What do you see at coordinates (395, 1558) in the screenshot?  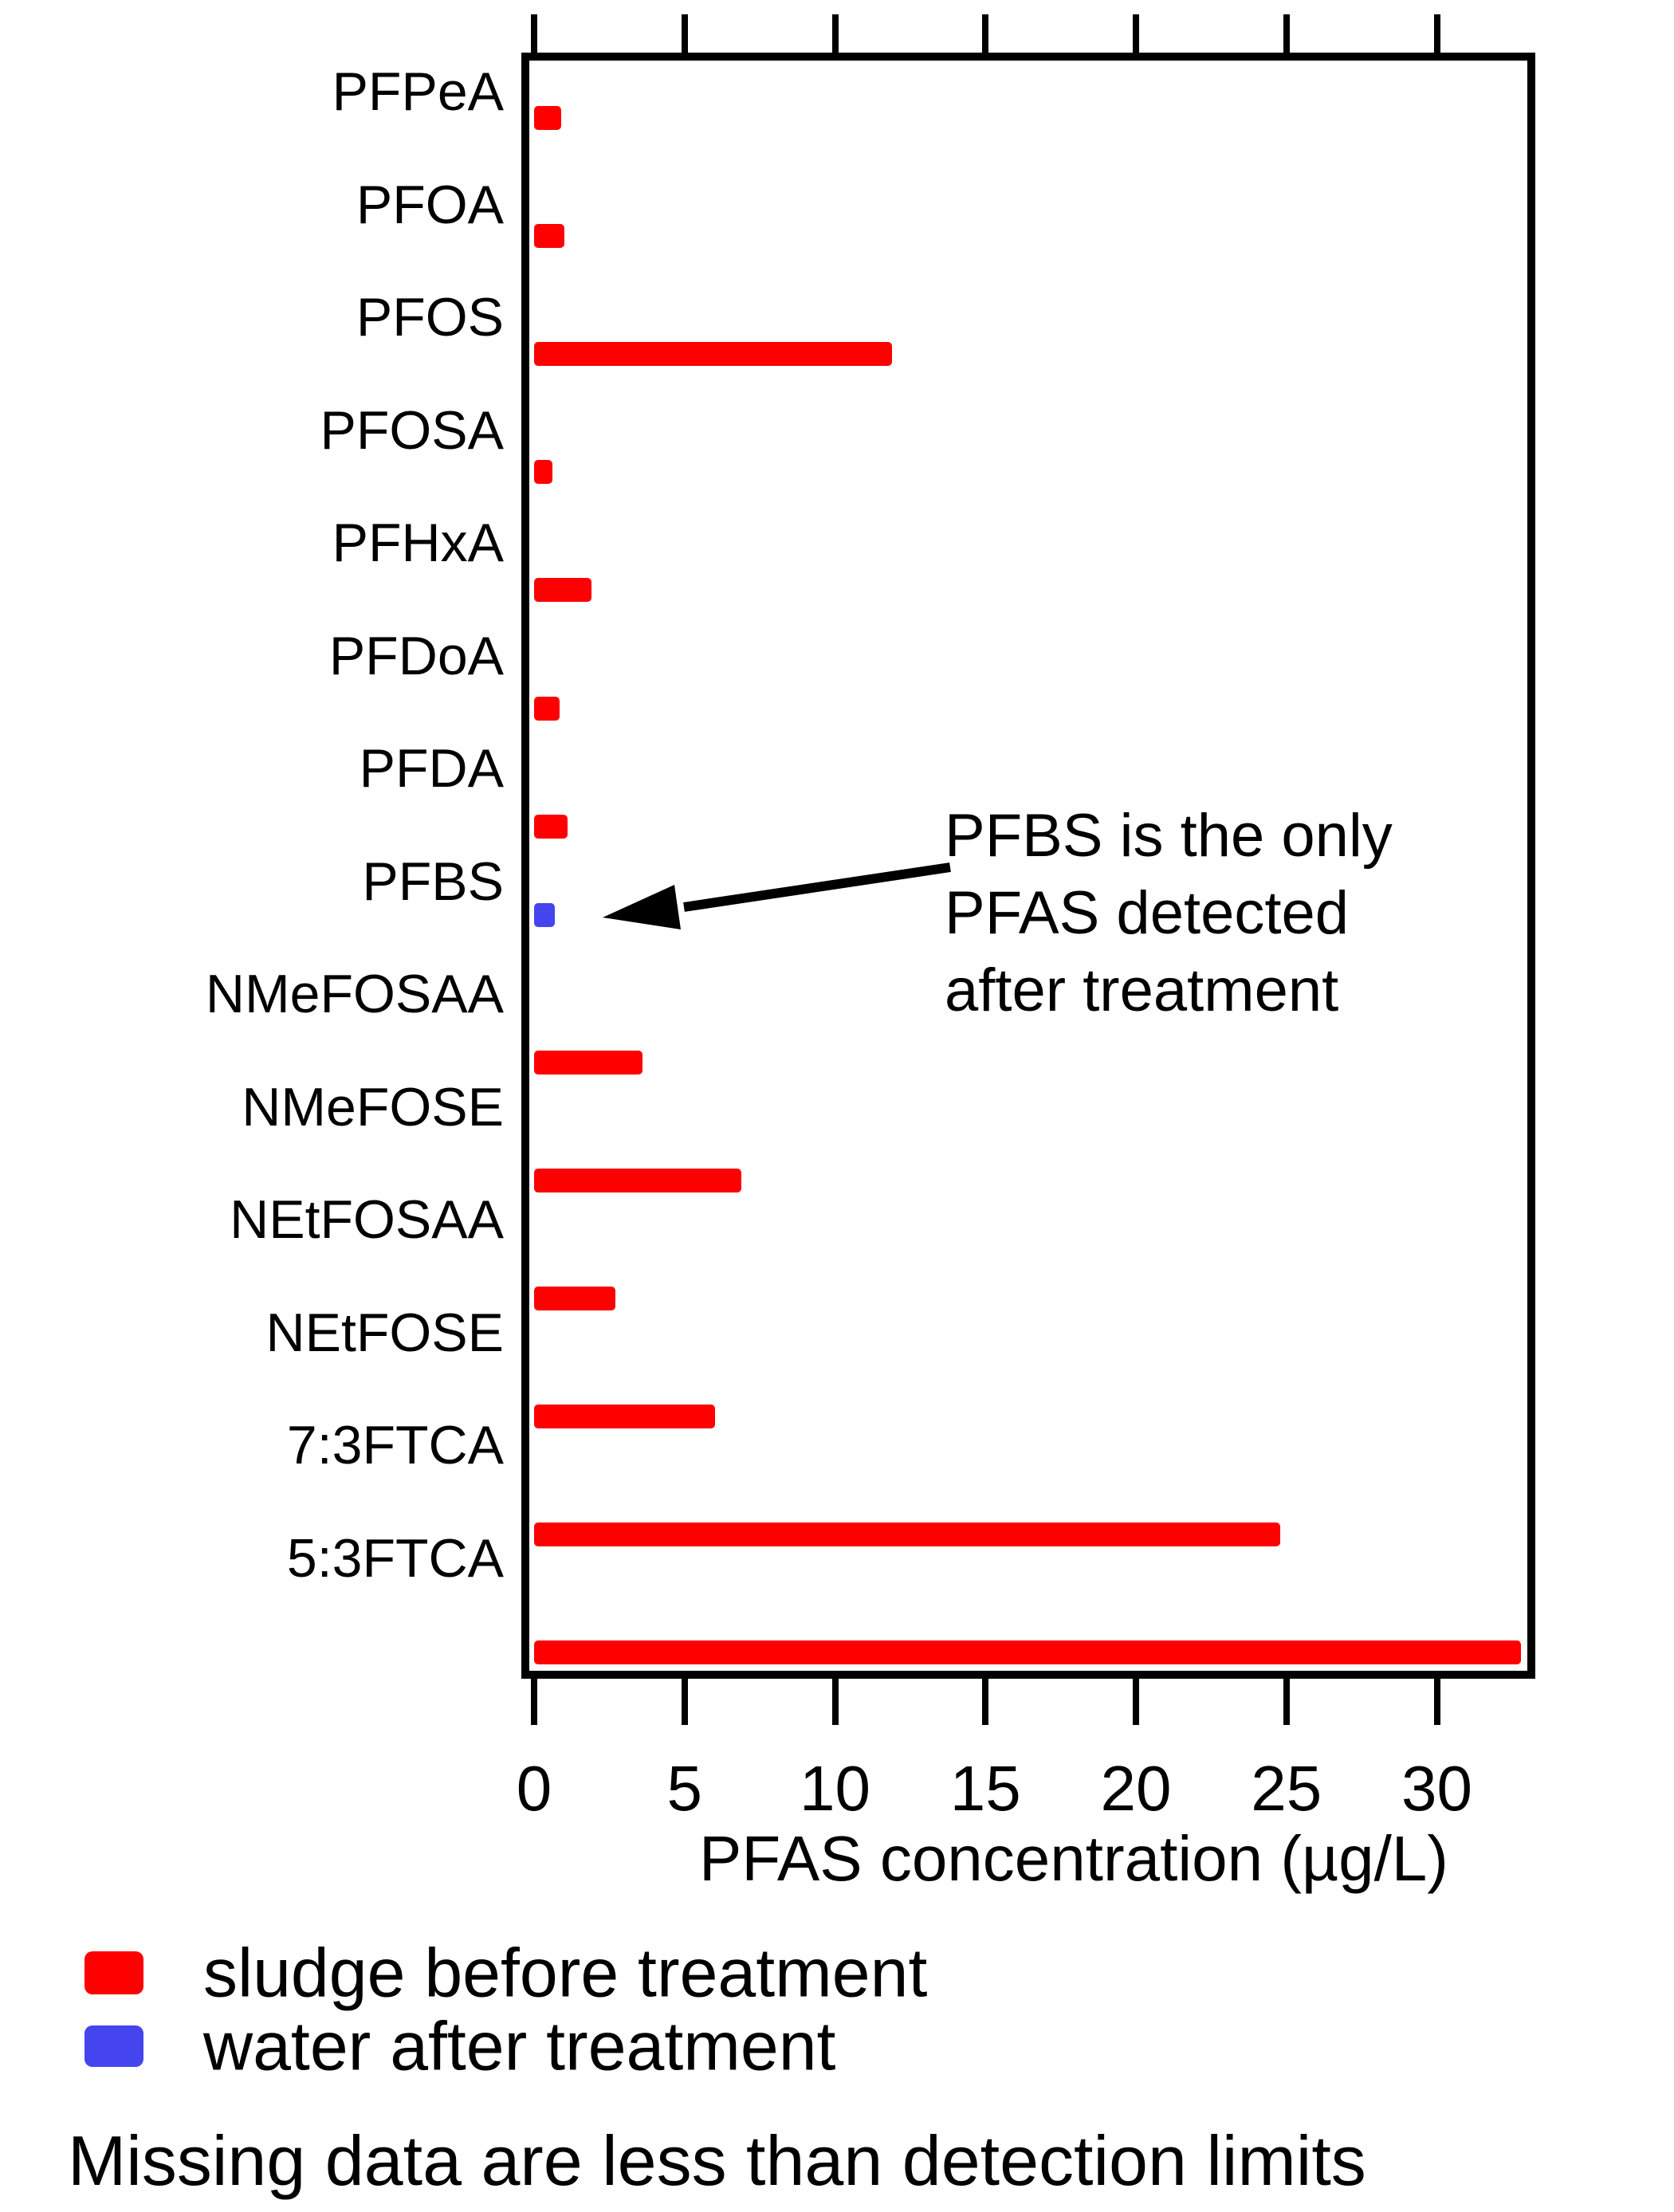 I see `category-label: 5:3FTCA` at bounding box center [395, 1558].